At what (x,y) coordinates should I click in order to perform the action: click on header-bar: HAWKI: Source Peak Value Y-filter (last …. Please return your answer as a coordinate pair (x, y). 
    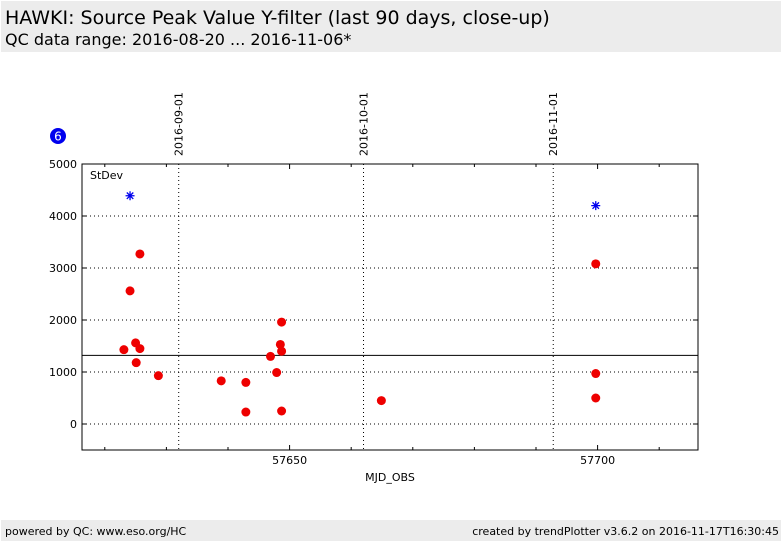
    Looking at the image, I should click on (391, 26).